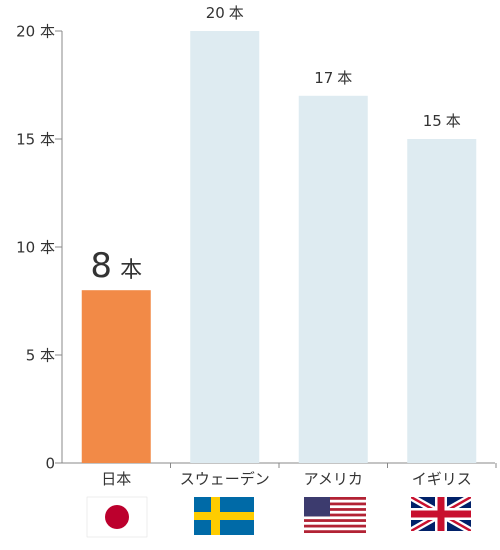 This screenshot has width=500, height=550. What do you see at coordinates (442, 121) in the screenshot?
I see `data-label: 15 本` at bounding box center [442, 121].